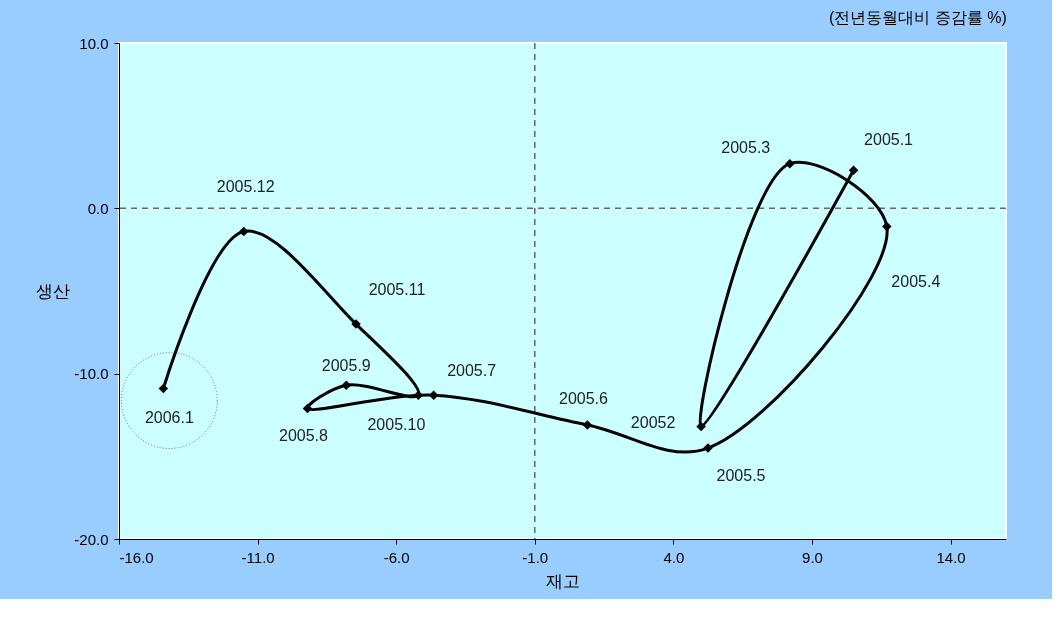  What do you see at coordinates (583, 398) in the screenshot?
I see `annotation: 2005.6` at bounding box center [583, 398].